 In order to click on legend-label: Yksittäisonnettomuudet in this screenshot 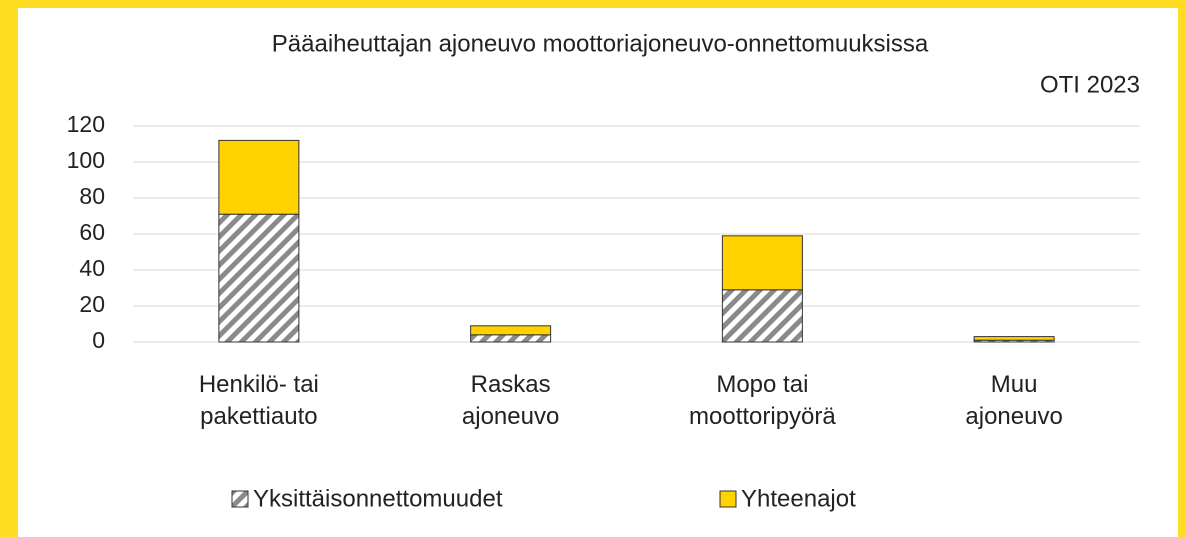, I will do `click(378, 498)`.